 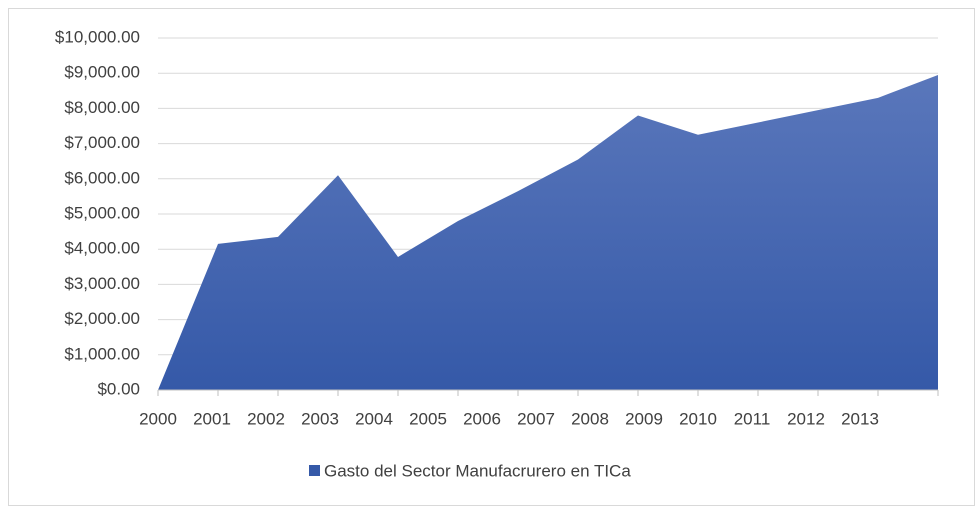 I want to click on legend-label: Gasto del Sector Manufacrurero en TICa, so click(x=477, y=470).